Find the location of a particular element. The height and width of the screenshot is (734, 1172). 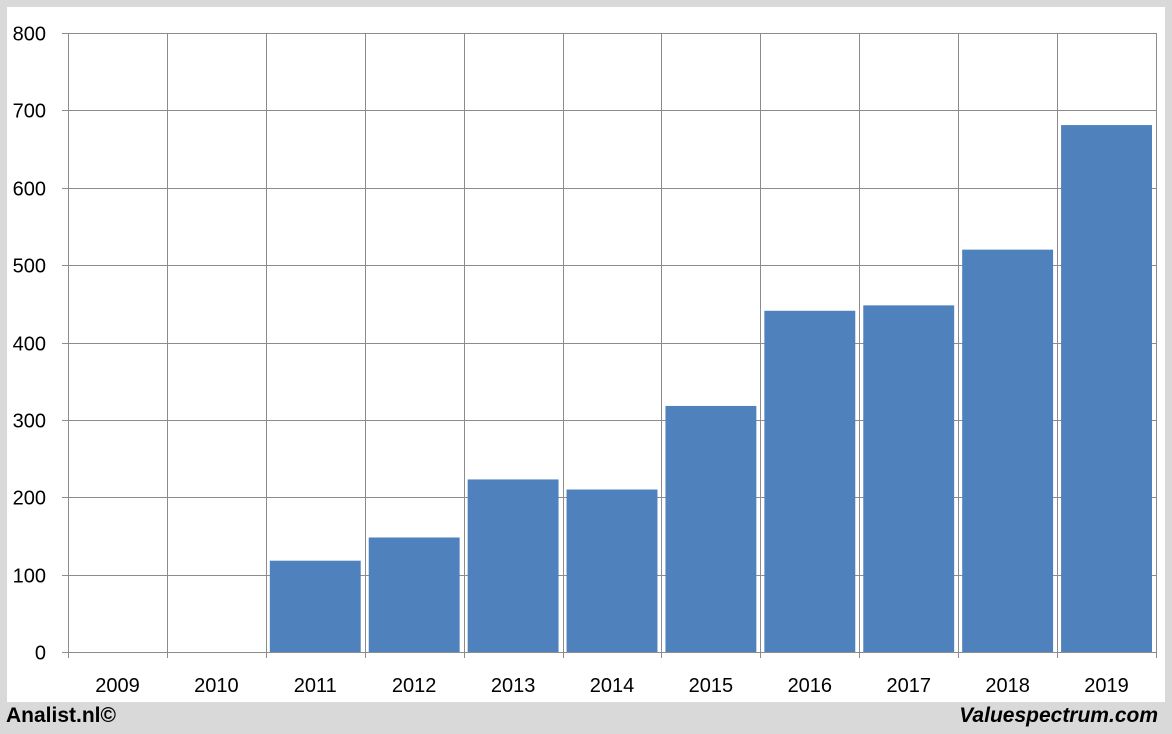

x-tick-label: 2016 is located at coordinates (810, 686).